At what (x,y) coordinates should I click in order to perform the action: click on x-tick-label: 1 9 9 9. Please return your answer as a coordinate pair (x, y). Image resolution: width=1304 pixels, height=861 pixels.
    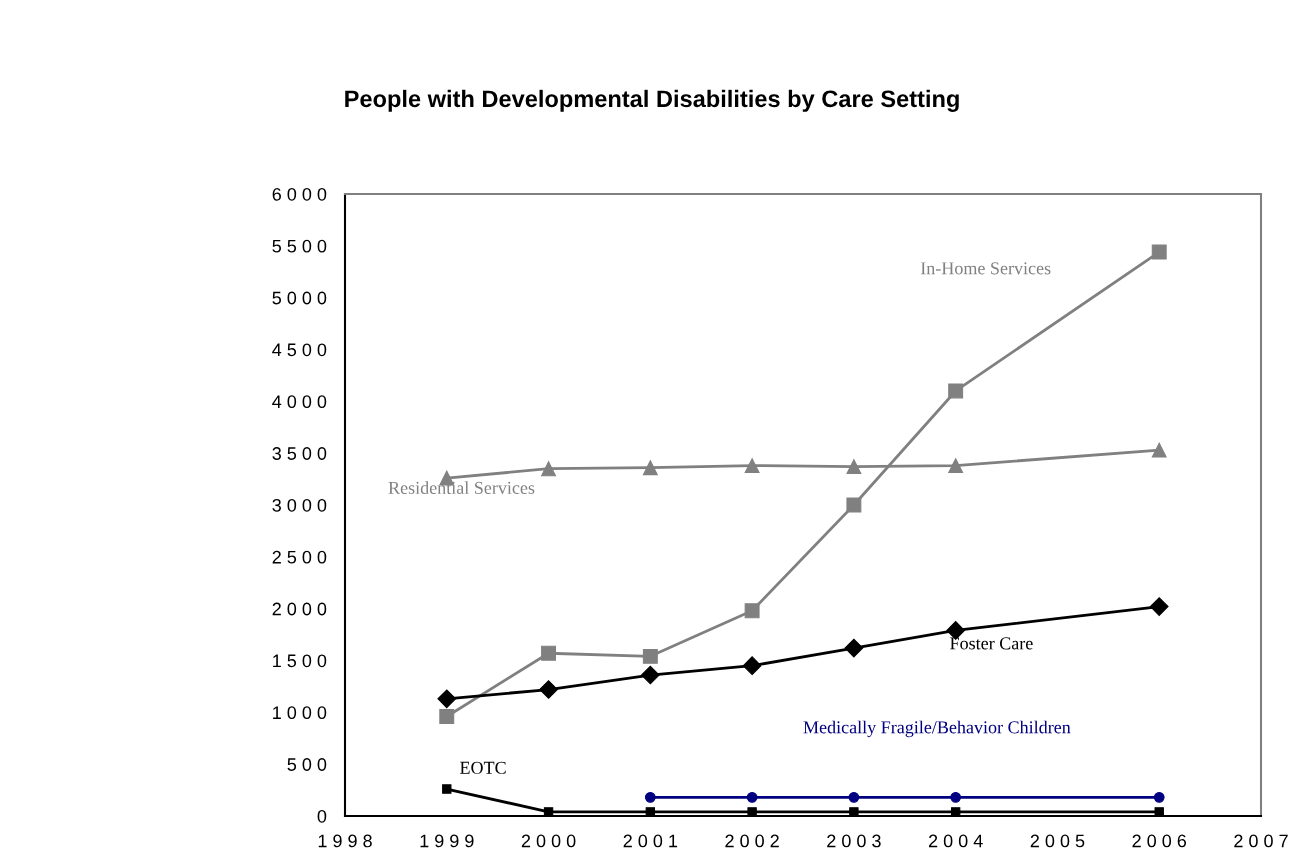
    Looking at the image, I should click on (447, 841).